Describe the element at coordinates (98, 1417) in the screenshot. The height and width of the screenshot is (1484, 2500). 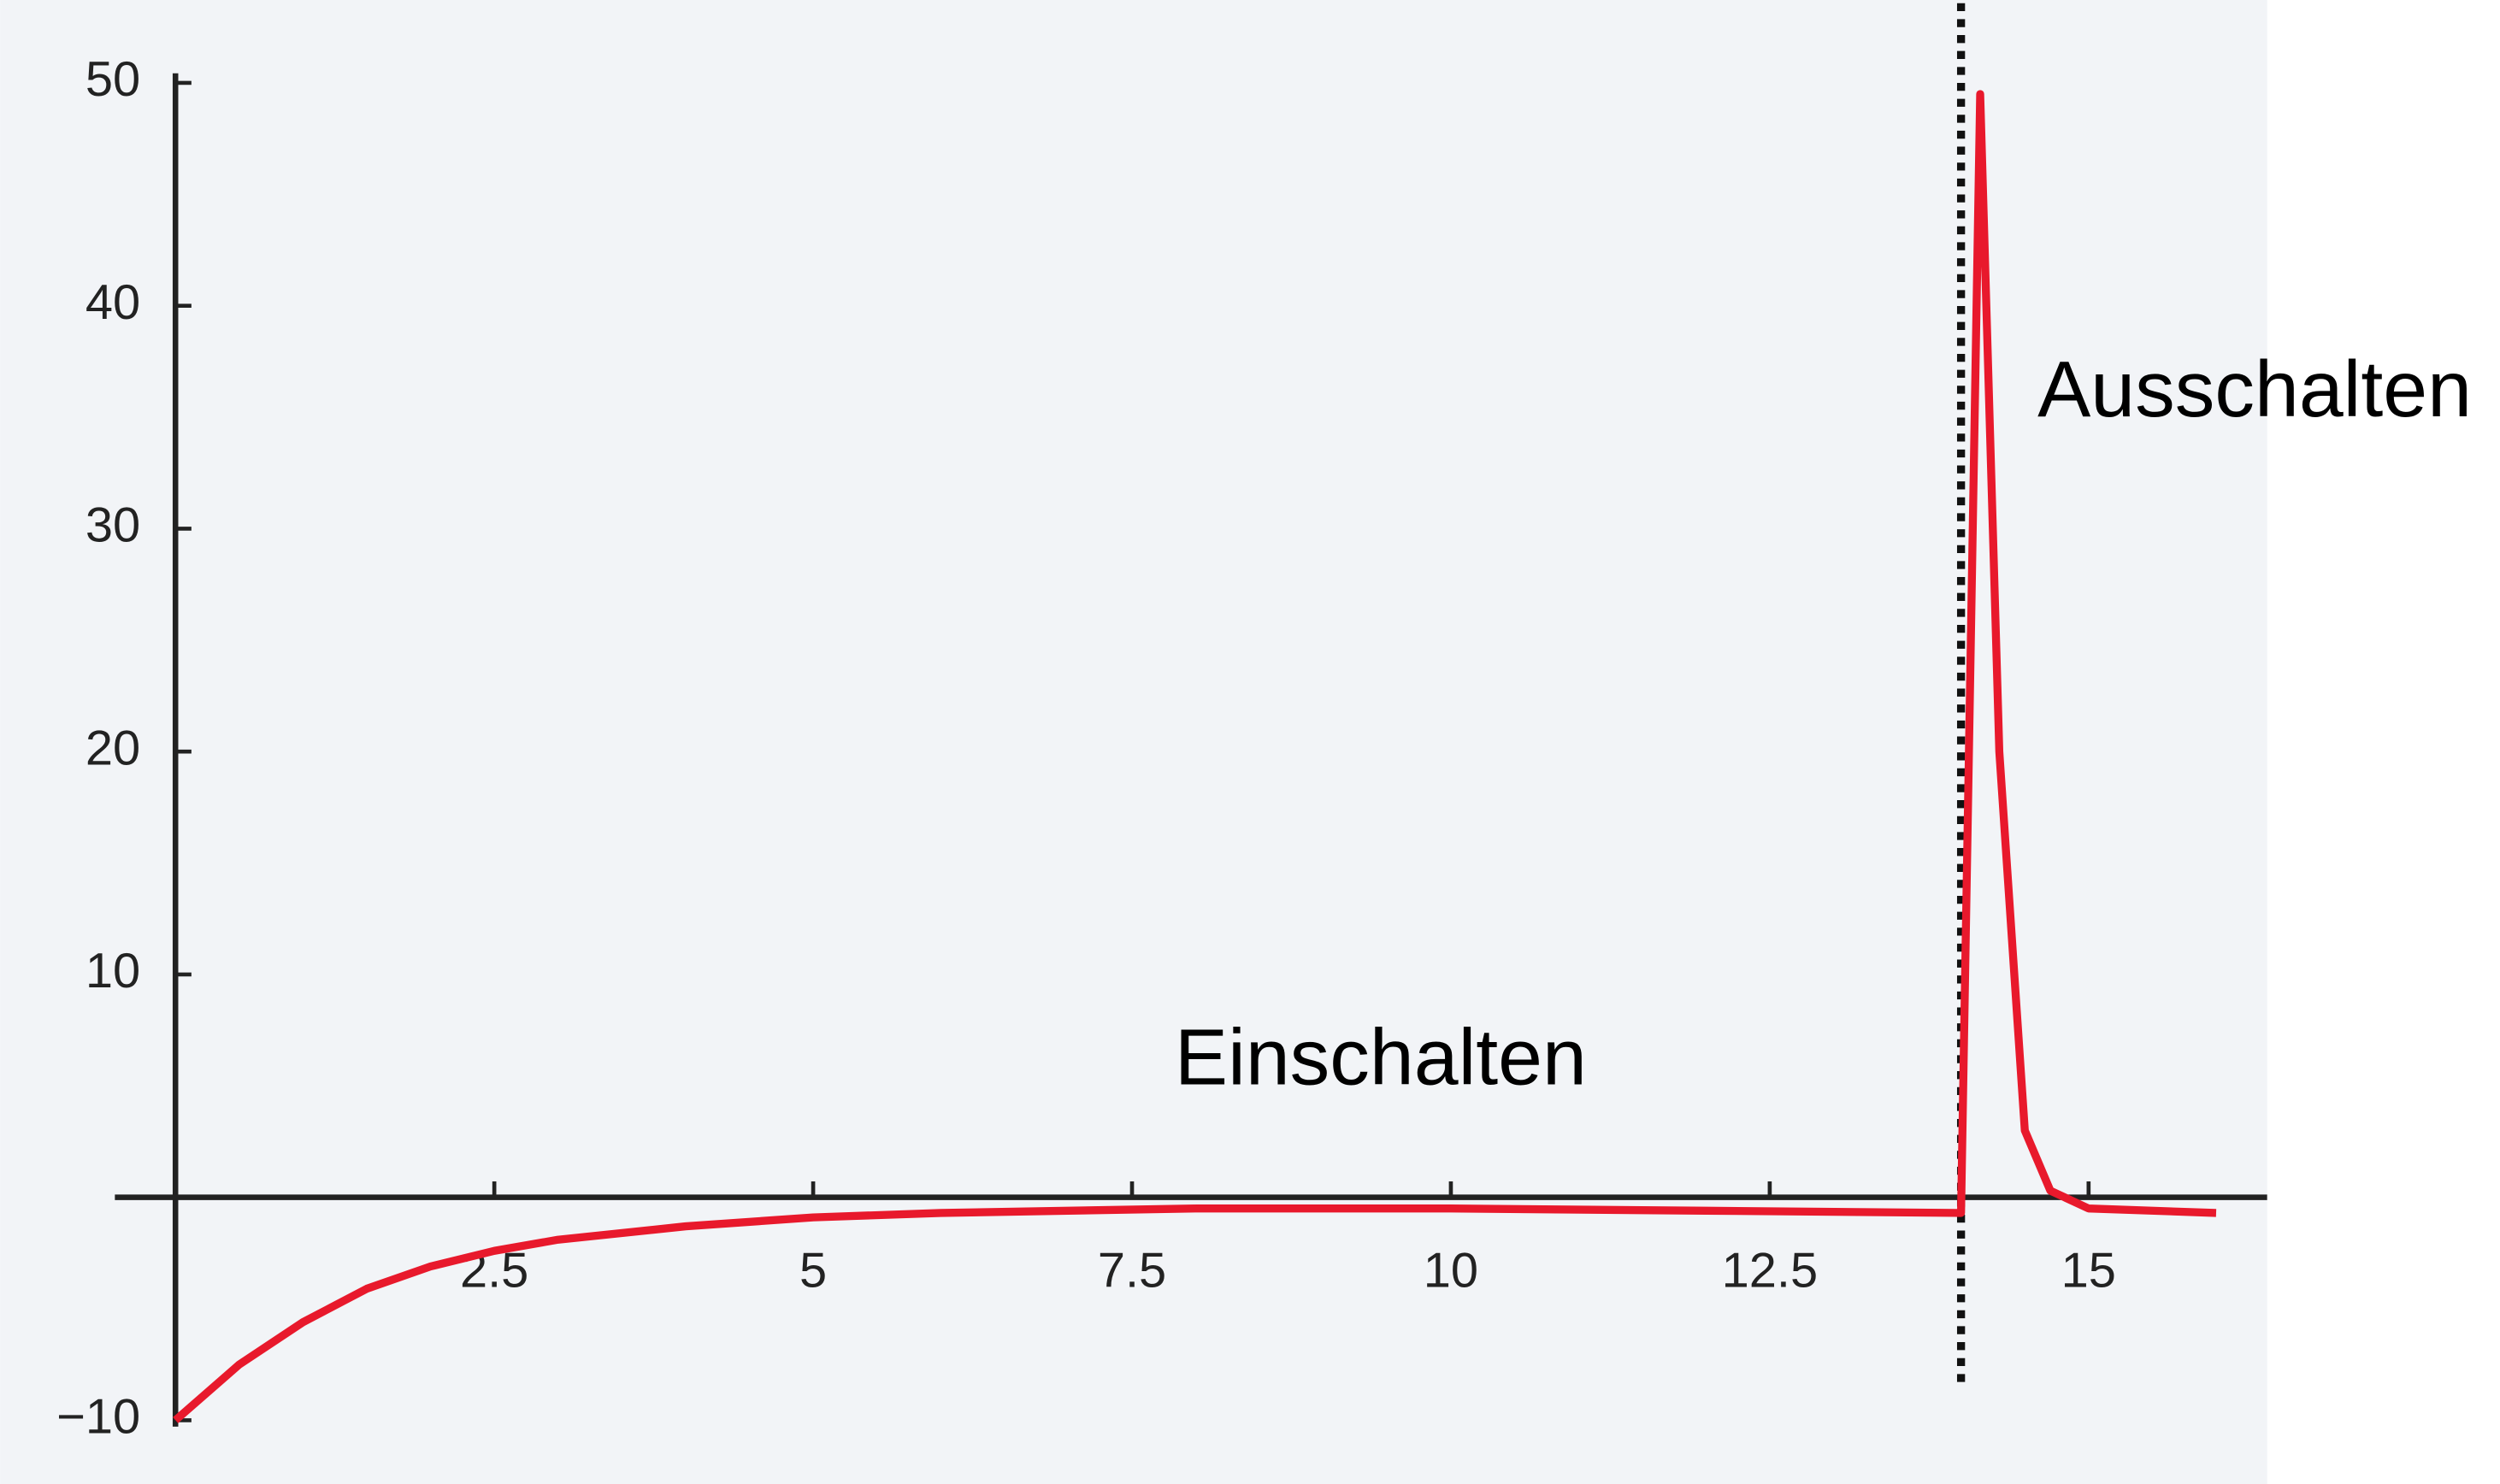
I see `y-tick-label: −10` at that location.